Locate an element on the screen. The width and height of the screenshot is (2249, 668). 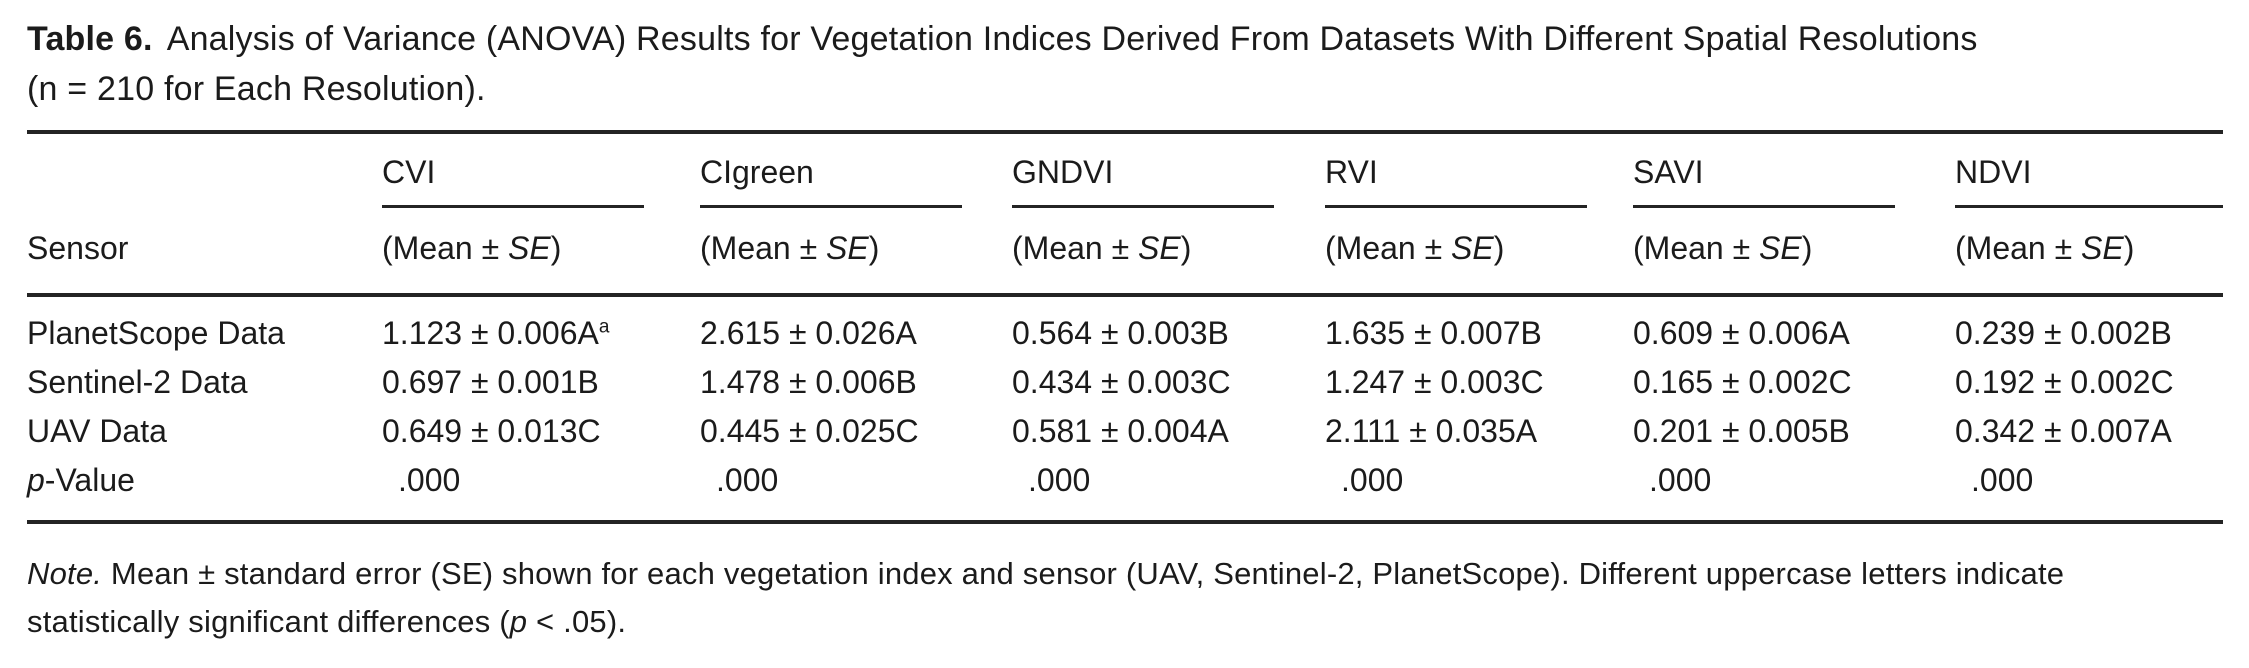
table-title-line2: (n = 210 for Each Resolution). is located at coordinates (256, 89).